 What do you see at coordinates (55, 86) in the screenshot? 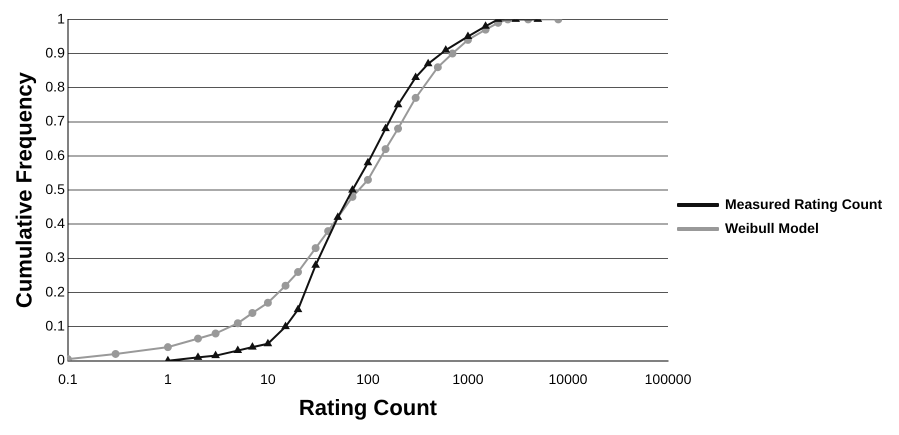
I see `y-tick-label: 0.8` at bounding box center [55, 86].